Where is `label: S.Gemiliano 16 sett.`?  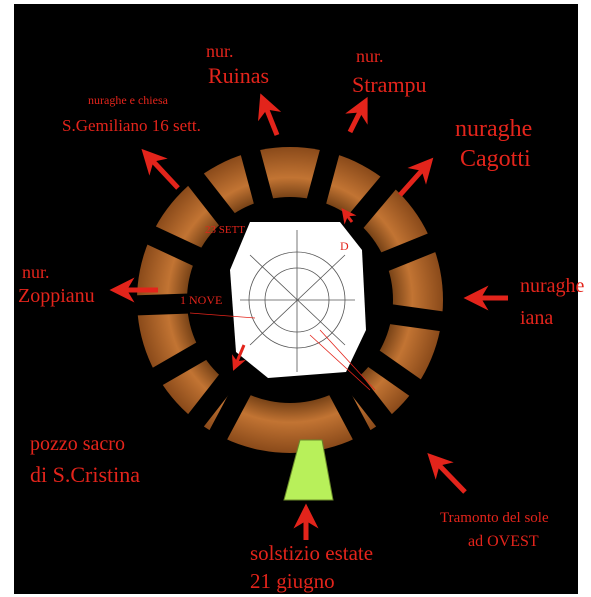 label: S.Gemiliano 16 sett. is located at coordinates (131, 125).